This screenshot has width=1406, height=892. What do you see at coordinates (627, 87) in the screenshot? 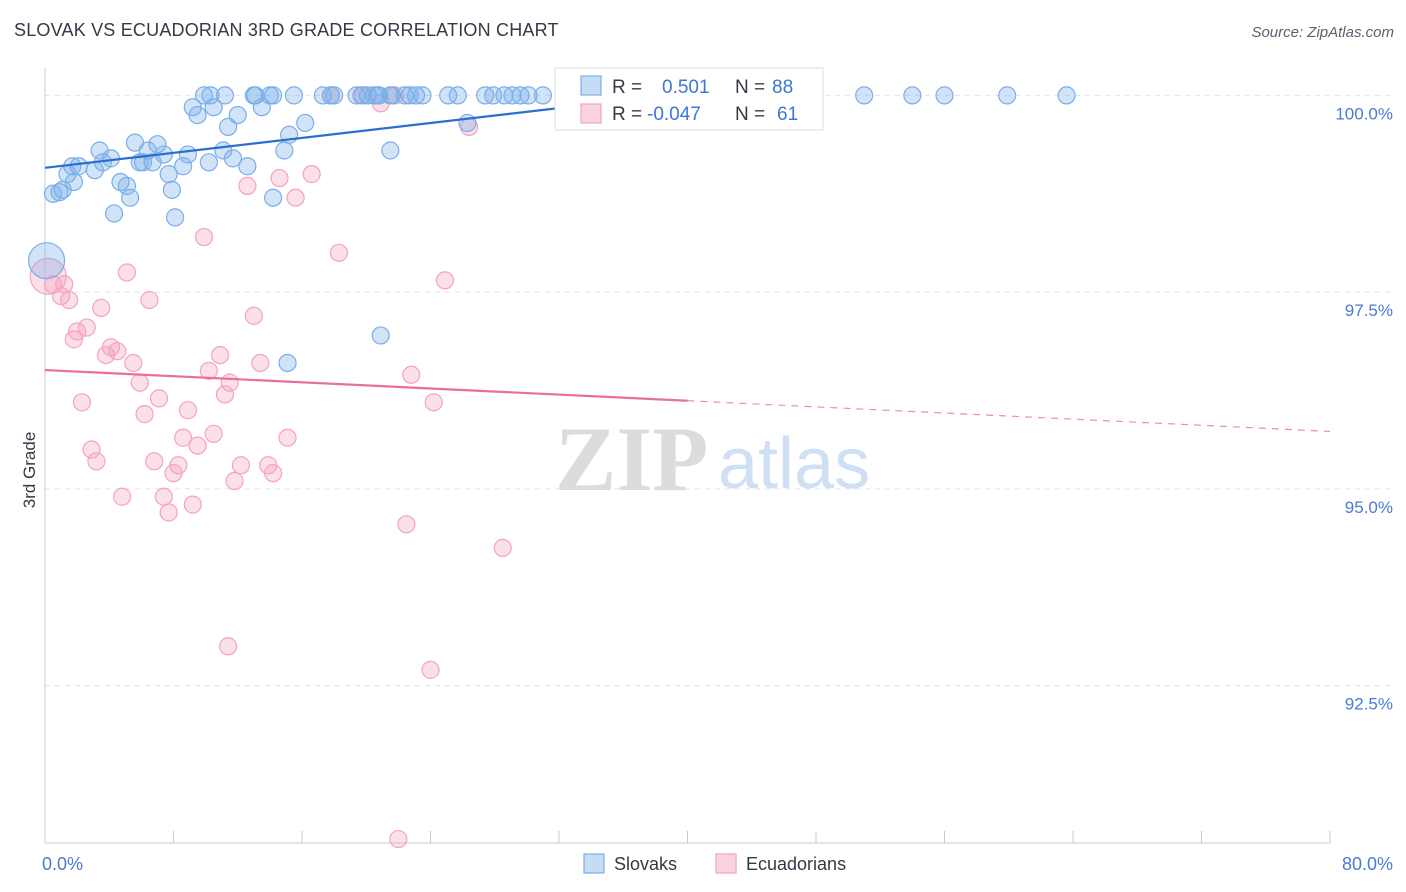
I see `slovak-r-label: R =` at bounding box center [627, 87].